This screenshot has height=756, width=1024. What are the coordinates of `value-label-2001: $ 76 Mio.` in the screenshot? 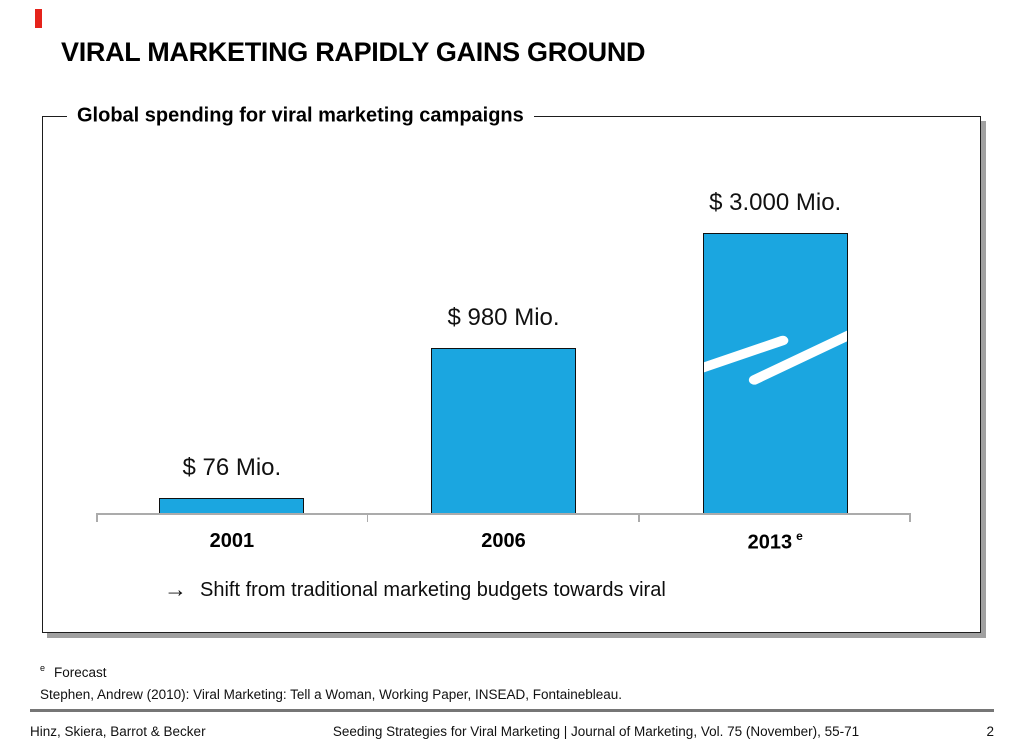 It's located at (232, 467).